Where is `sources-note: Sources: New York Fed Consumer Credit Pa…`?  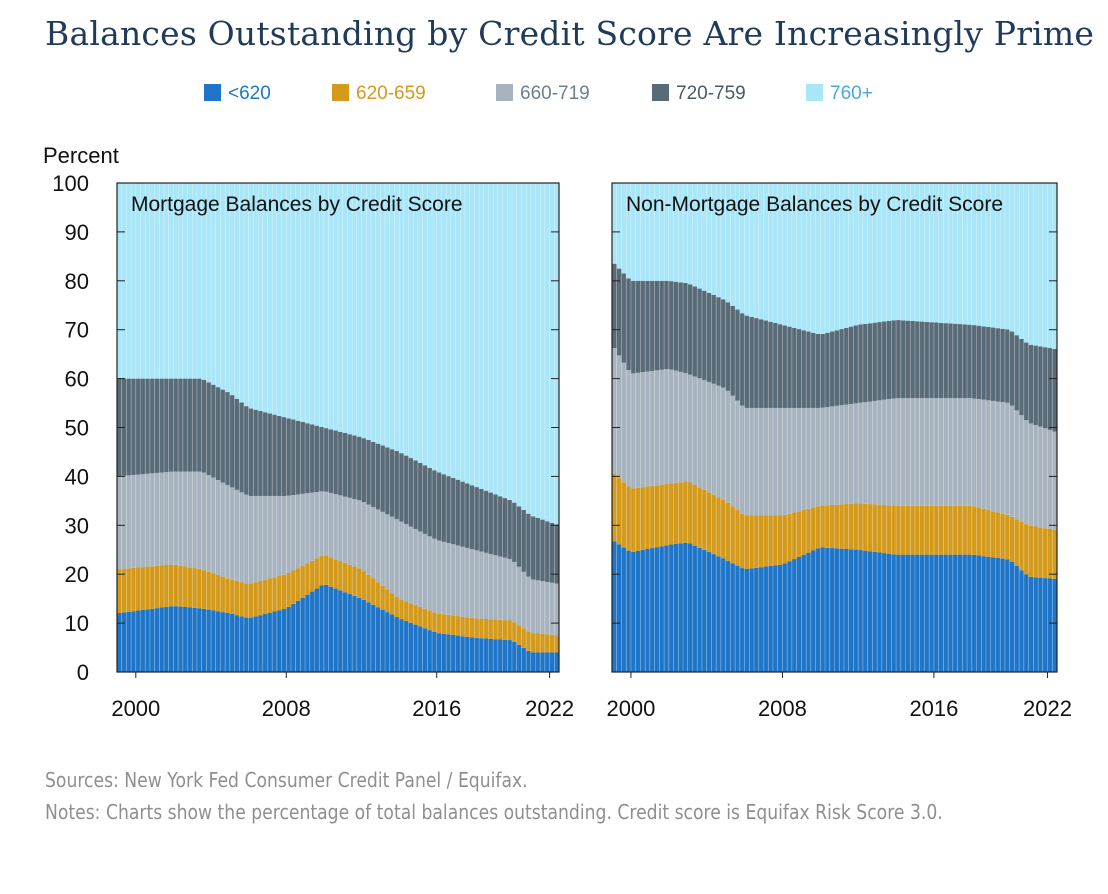 sources-note: Sources: New York Fed Consumer Credit Pa… is located at coordinates (286, 780).